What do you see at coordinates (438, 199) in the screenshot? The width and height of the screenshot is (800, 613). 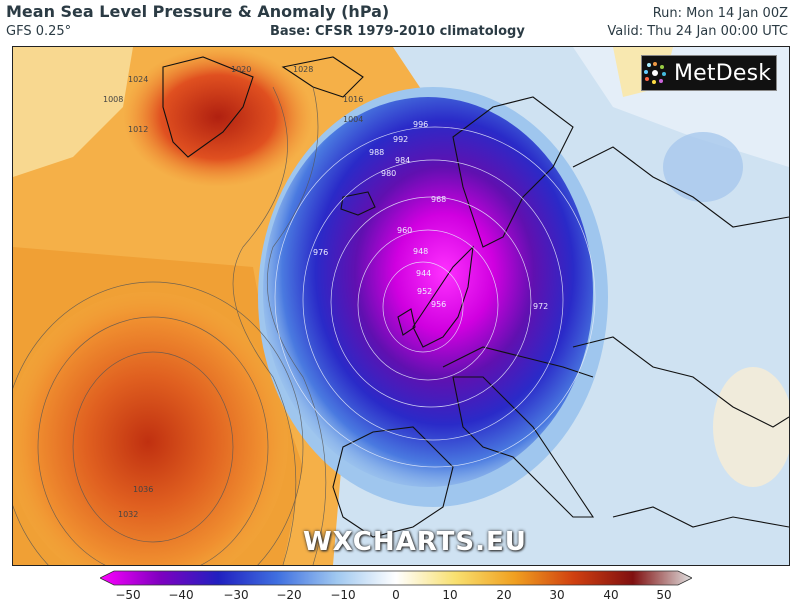 I see `isobar-label: 968` at bounding box center [438, 199].